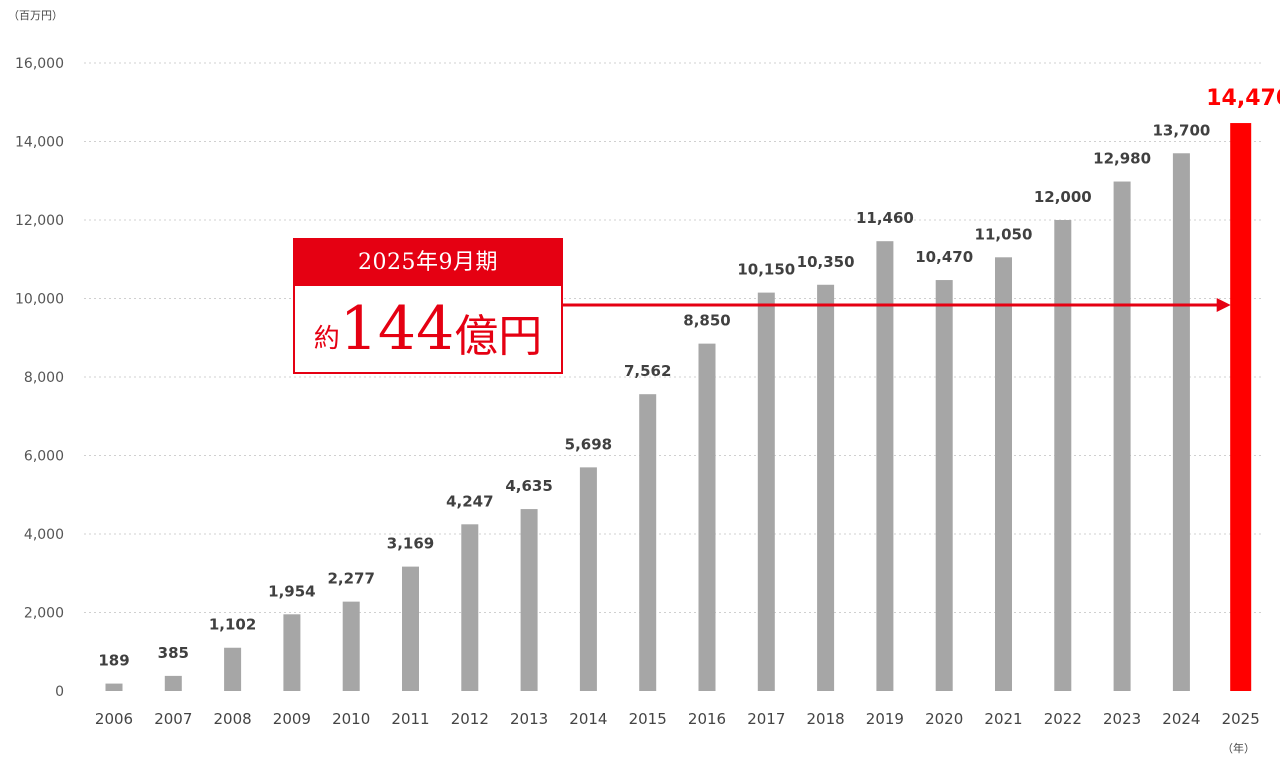  What do you see at coordinates (1181, 130) in the screenshot?
I see `data-label: 13,700` at bounding box center [1181, 130].